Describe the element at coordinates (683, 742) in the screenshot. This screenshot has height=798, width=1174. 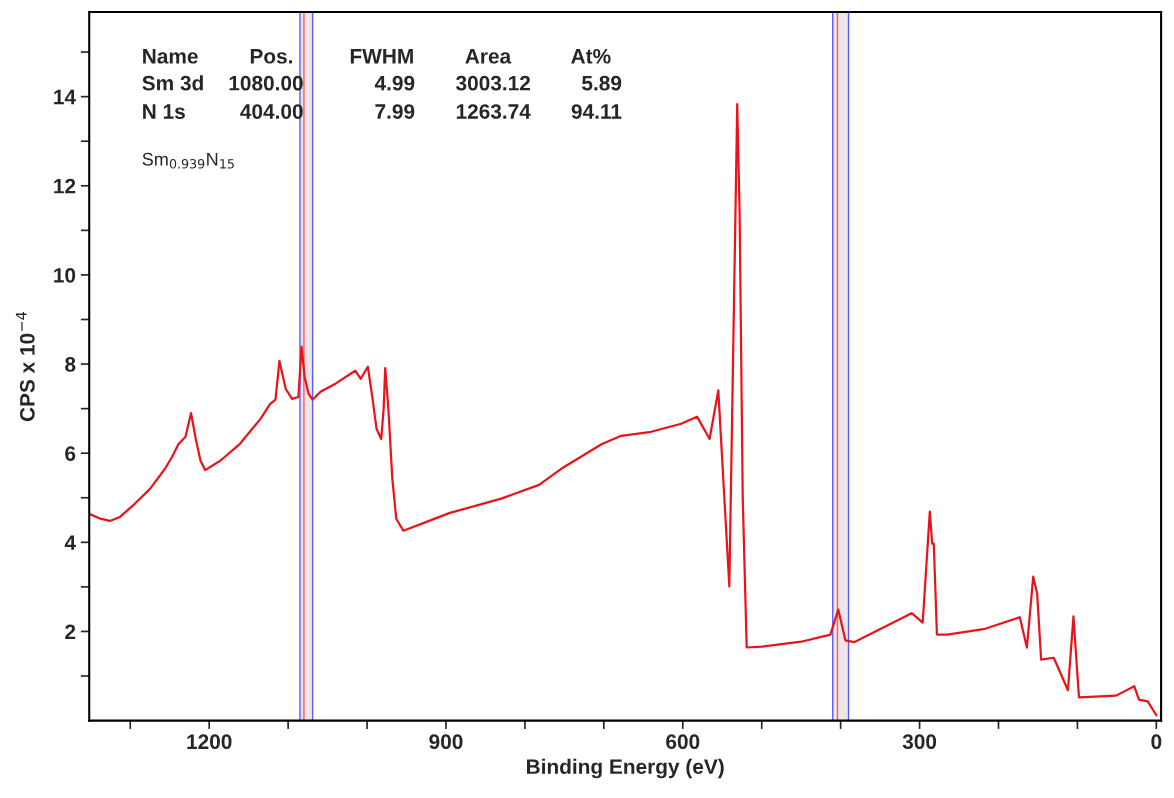
I see `x-tick-label: 600` at that location.